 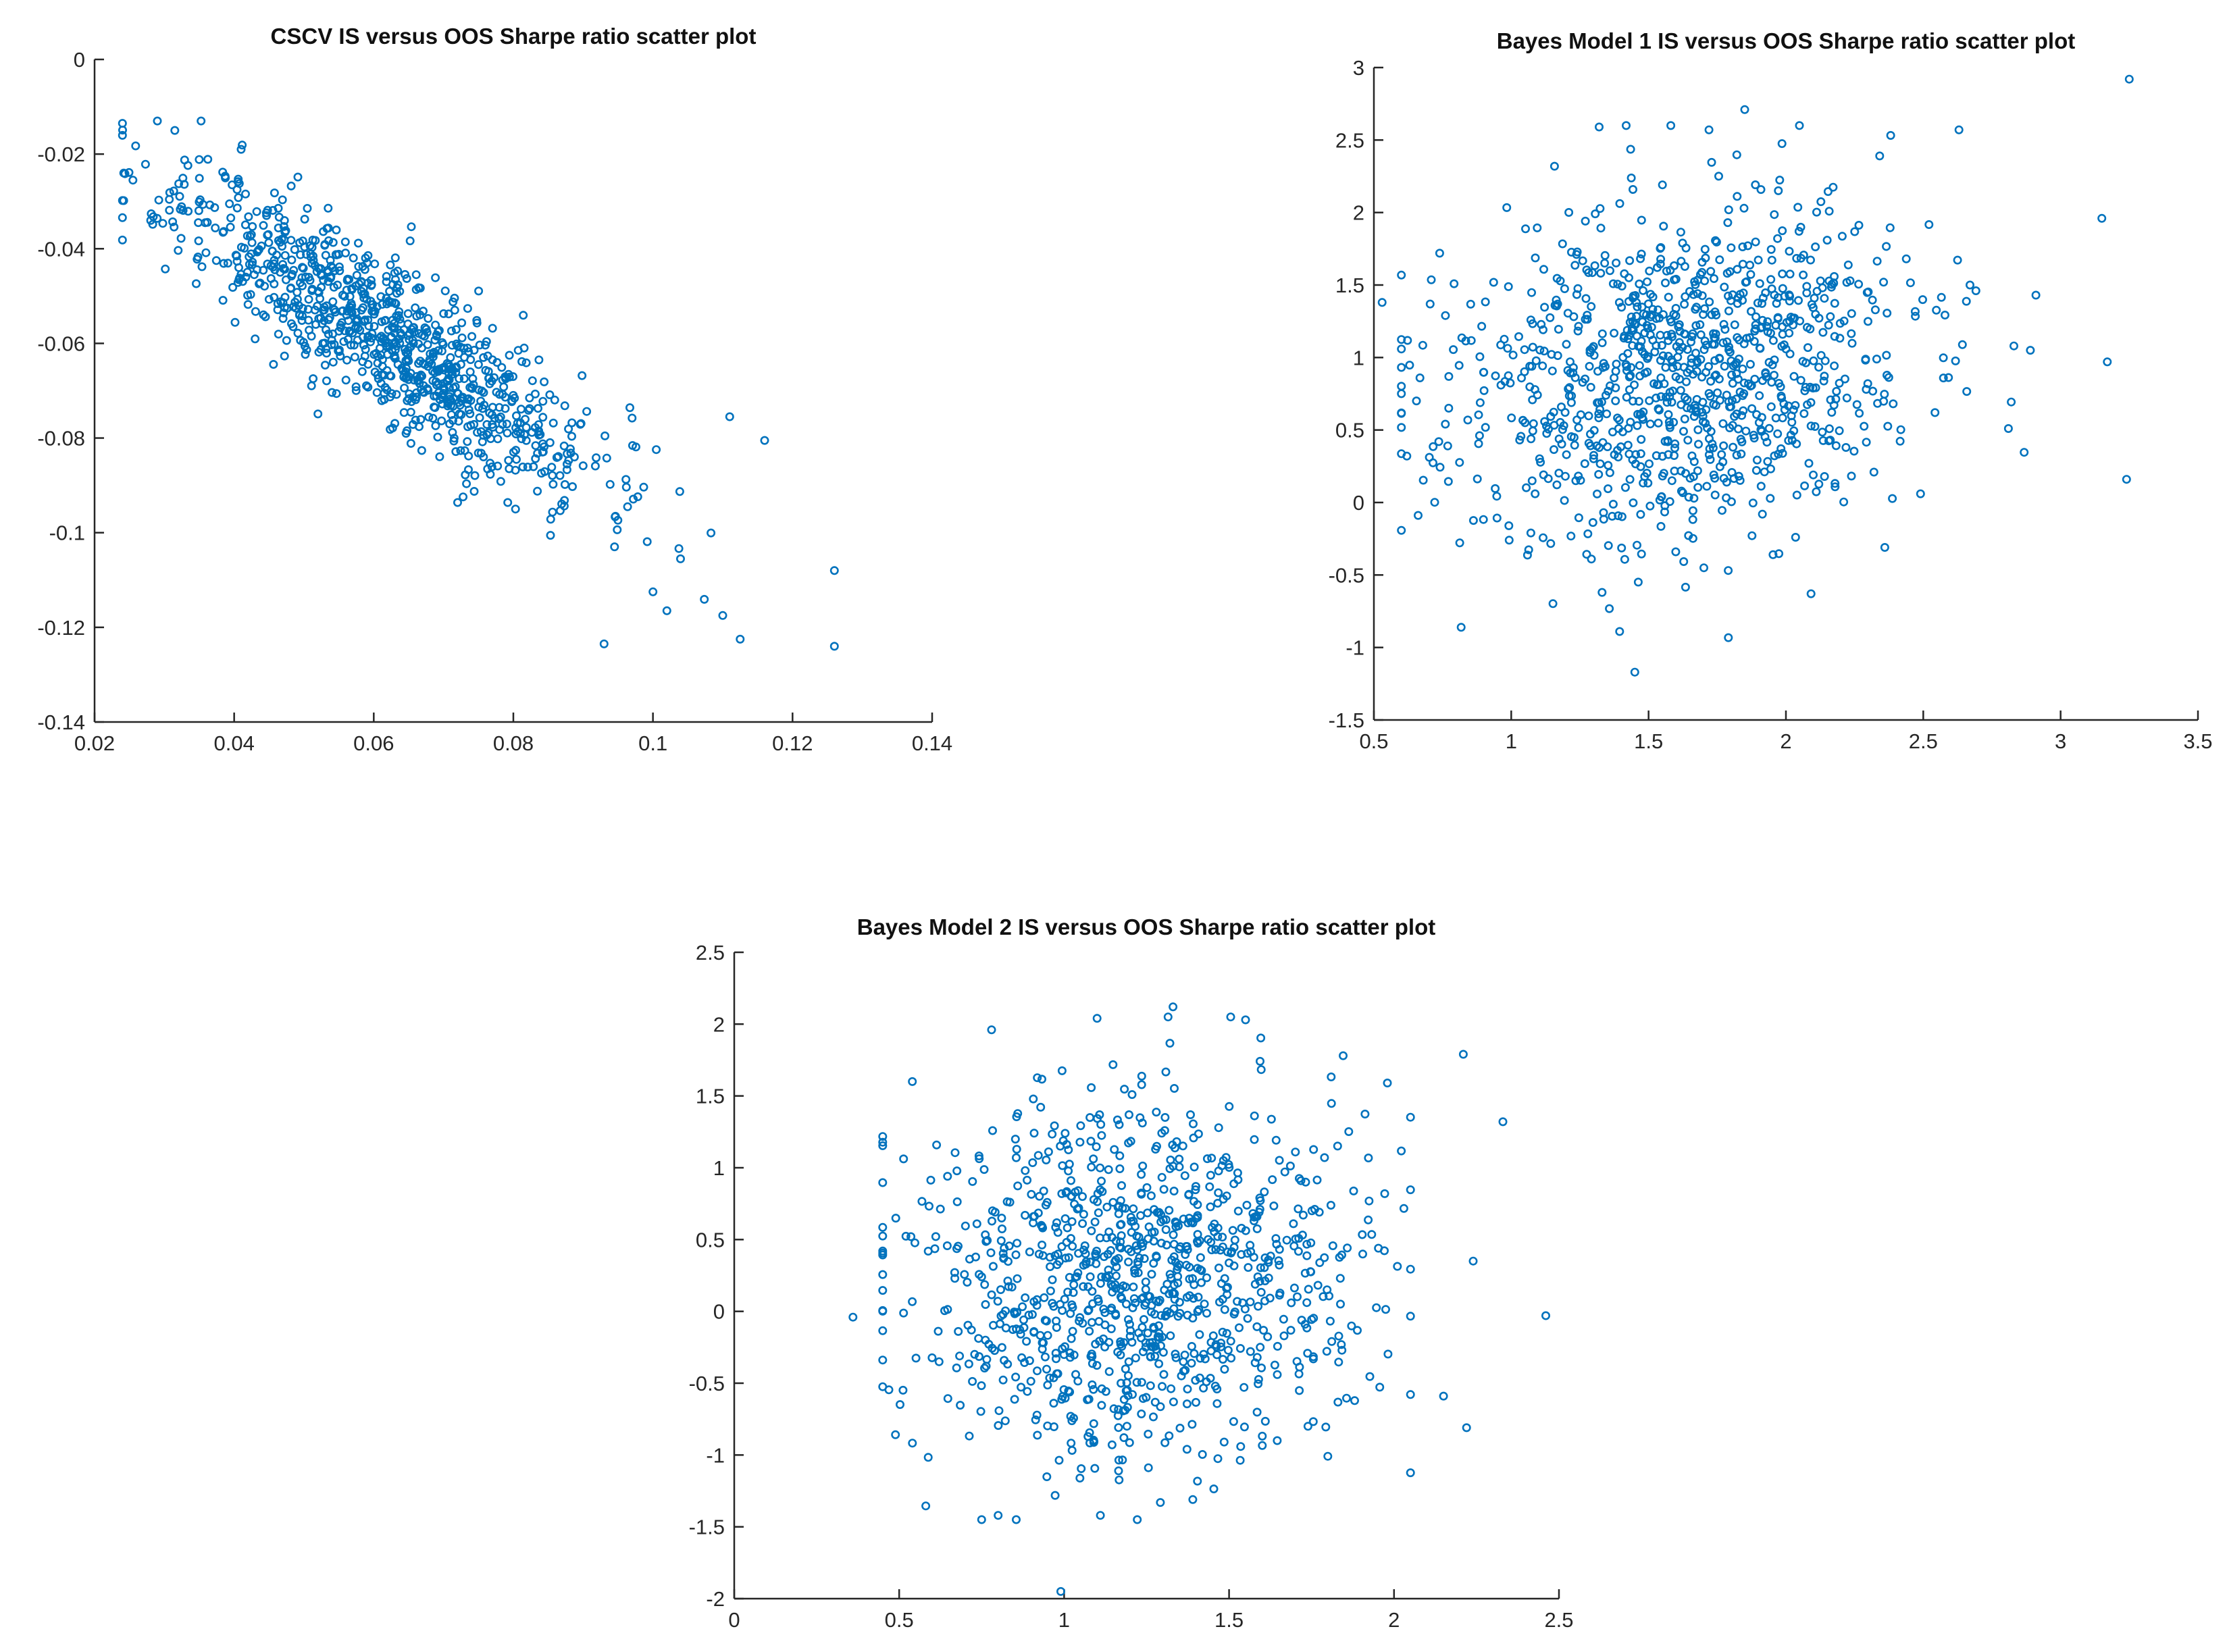 What do you see at coordinates (719, 1024) in the screenshot?
I see `y-tick-label: 2` at bounding box center [719, 1024].